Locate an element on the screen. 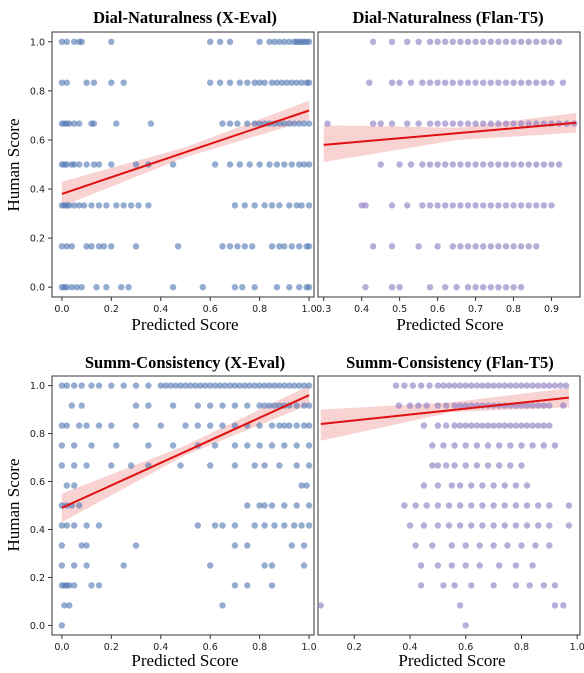 Image resolution: width=584 pixels, height=673 pixels. x-tick-label: 0.3 is located at coordinates (323, 309).